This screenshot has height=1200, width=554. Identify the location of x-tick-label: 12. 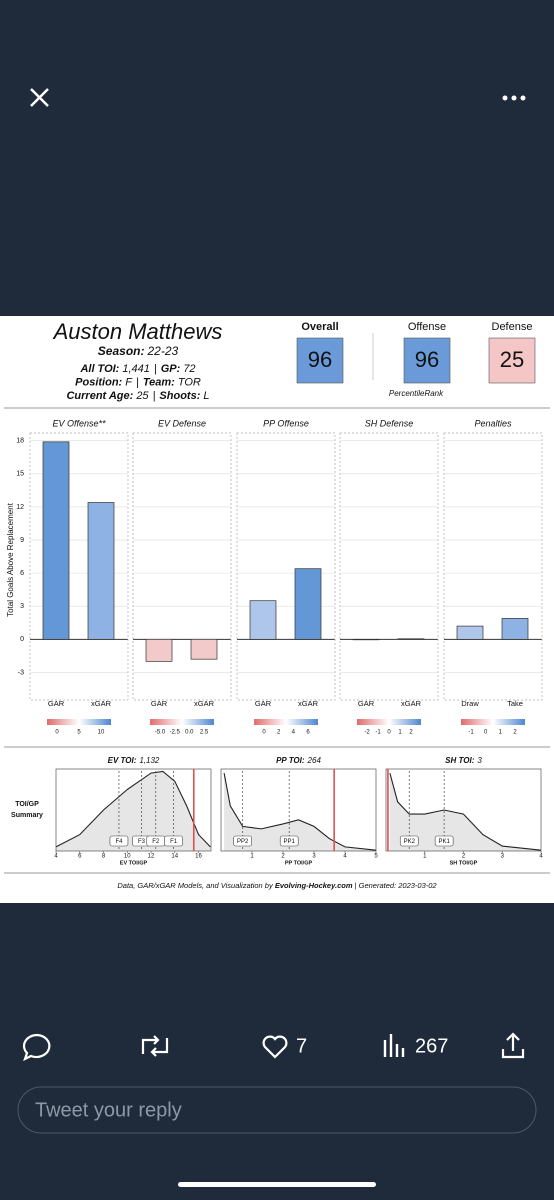
(151, 857).